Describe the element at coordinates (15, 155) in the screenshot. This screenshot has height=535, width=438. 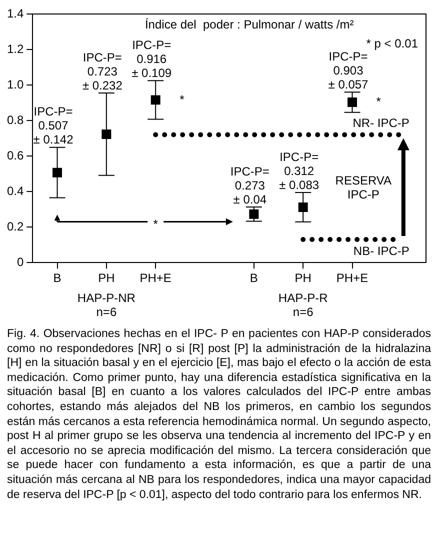
I see `y-tick-label: 0.6` at that location.